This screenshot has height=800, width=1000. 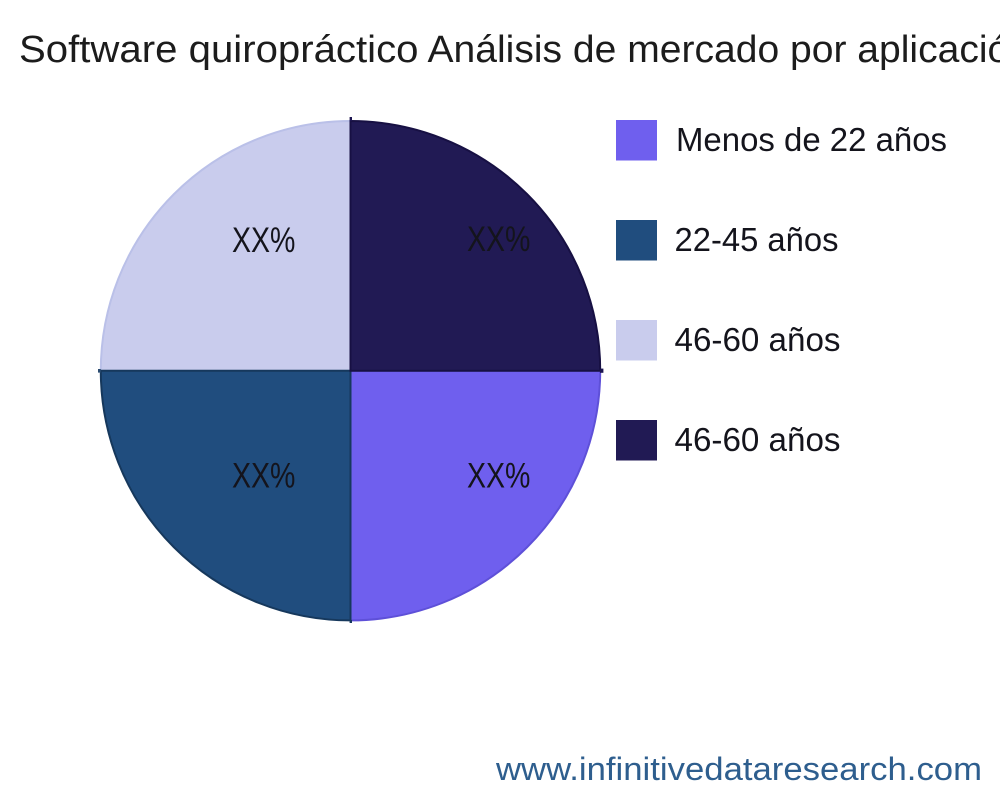 What do you see at coordinates (714, 50) in the screenshot?
I see `svg-text:Análisis de mercado por aplica: Análisis de mercado por aplicación` at bounding box center [714, 50].